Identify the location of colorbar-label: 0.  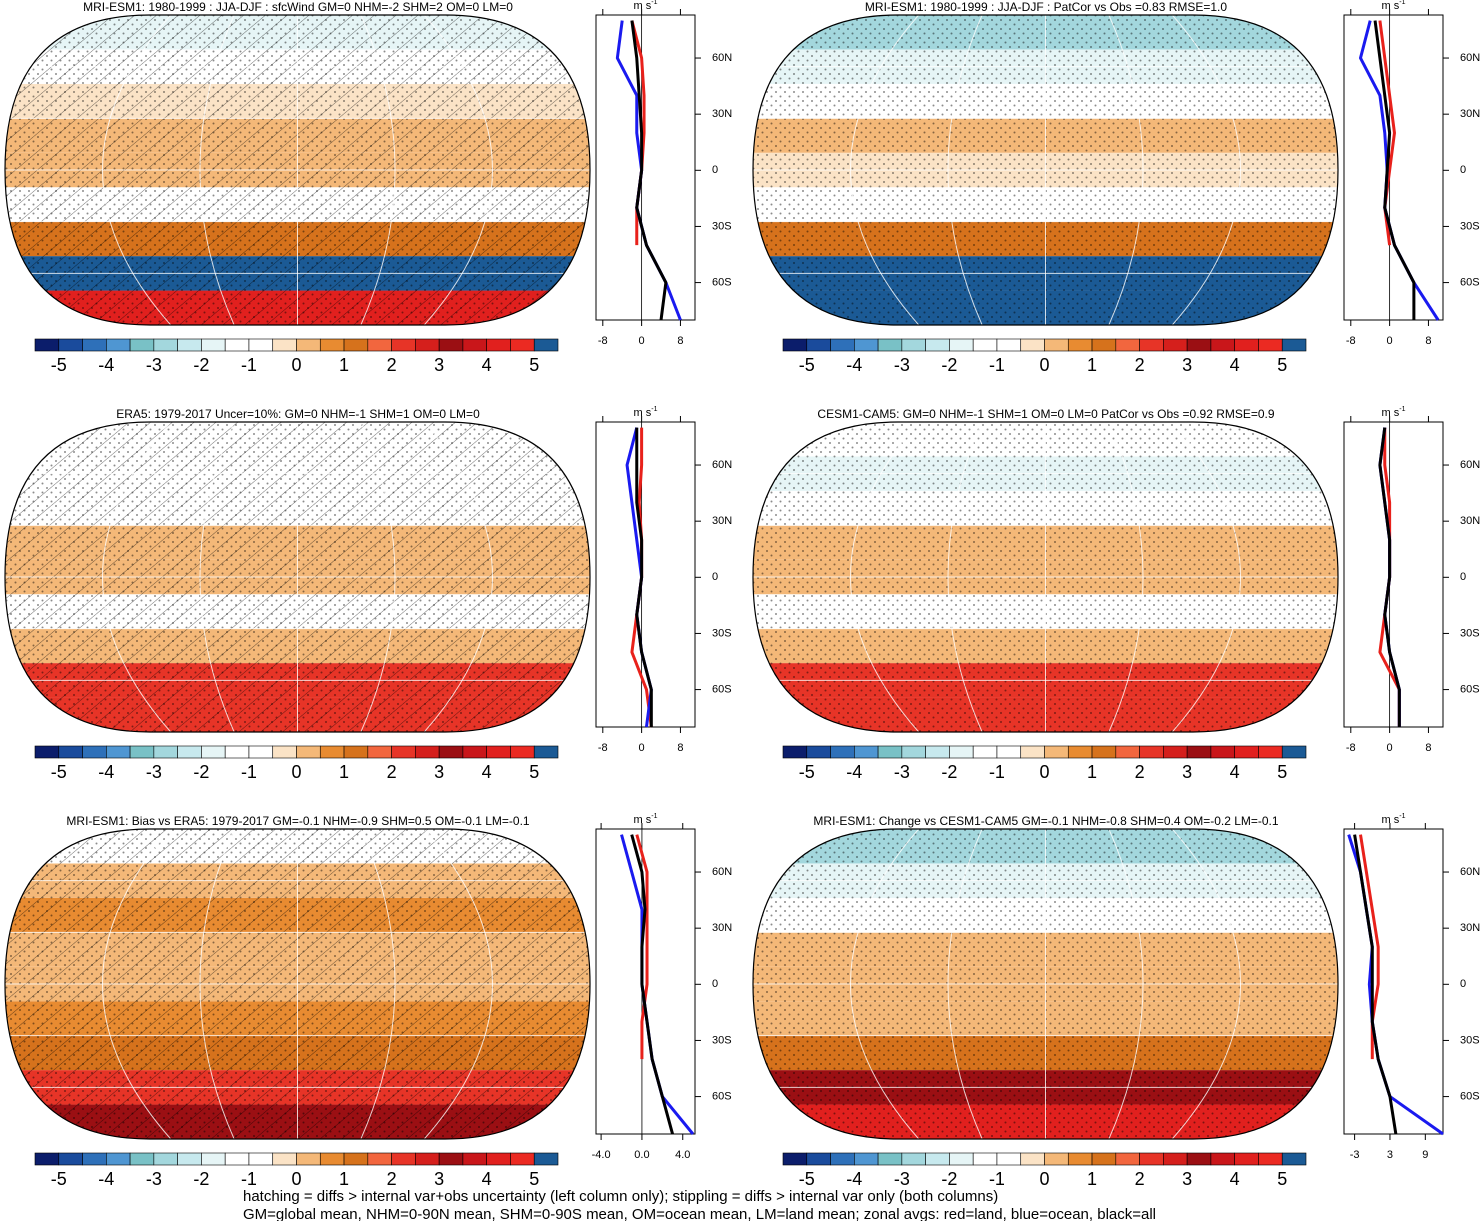
(1044, 1179).